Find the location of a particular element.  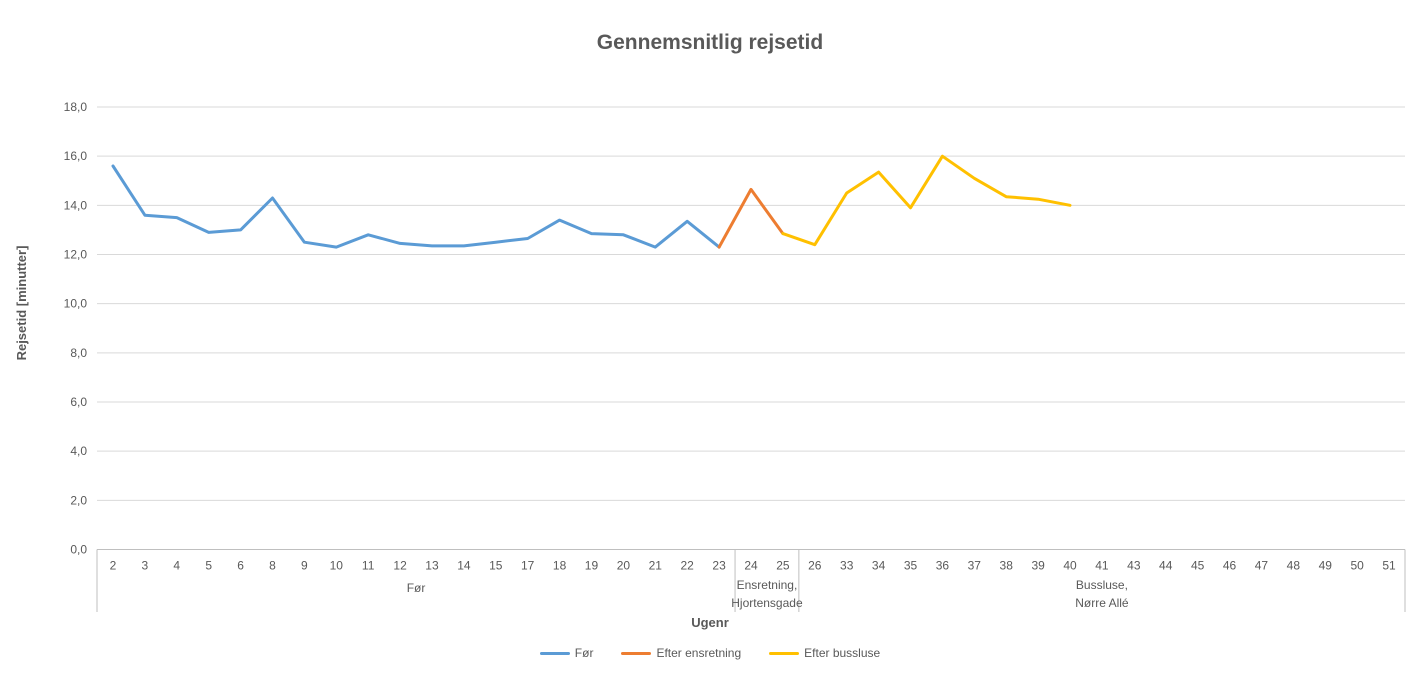

x-tick-label: 13 is located at coordinates (432, 566).